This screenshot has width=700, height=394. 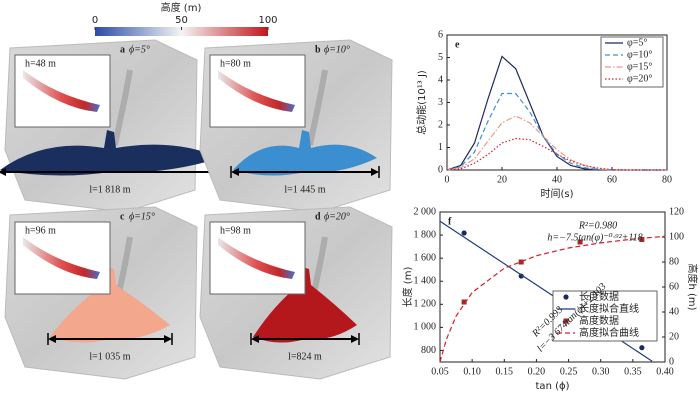 I want to click on panel-letter: f, so click(x=450, y=221).